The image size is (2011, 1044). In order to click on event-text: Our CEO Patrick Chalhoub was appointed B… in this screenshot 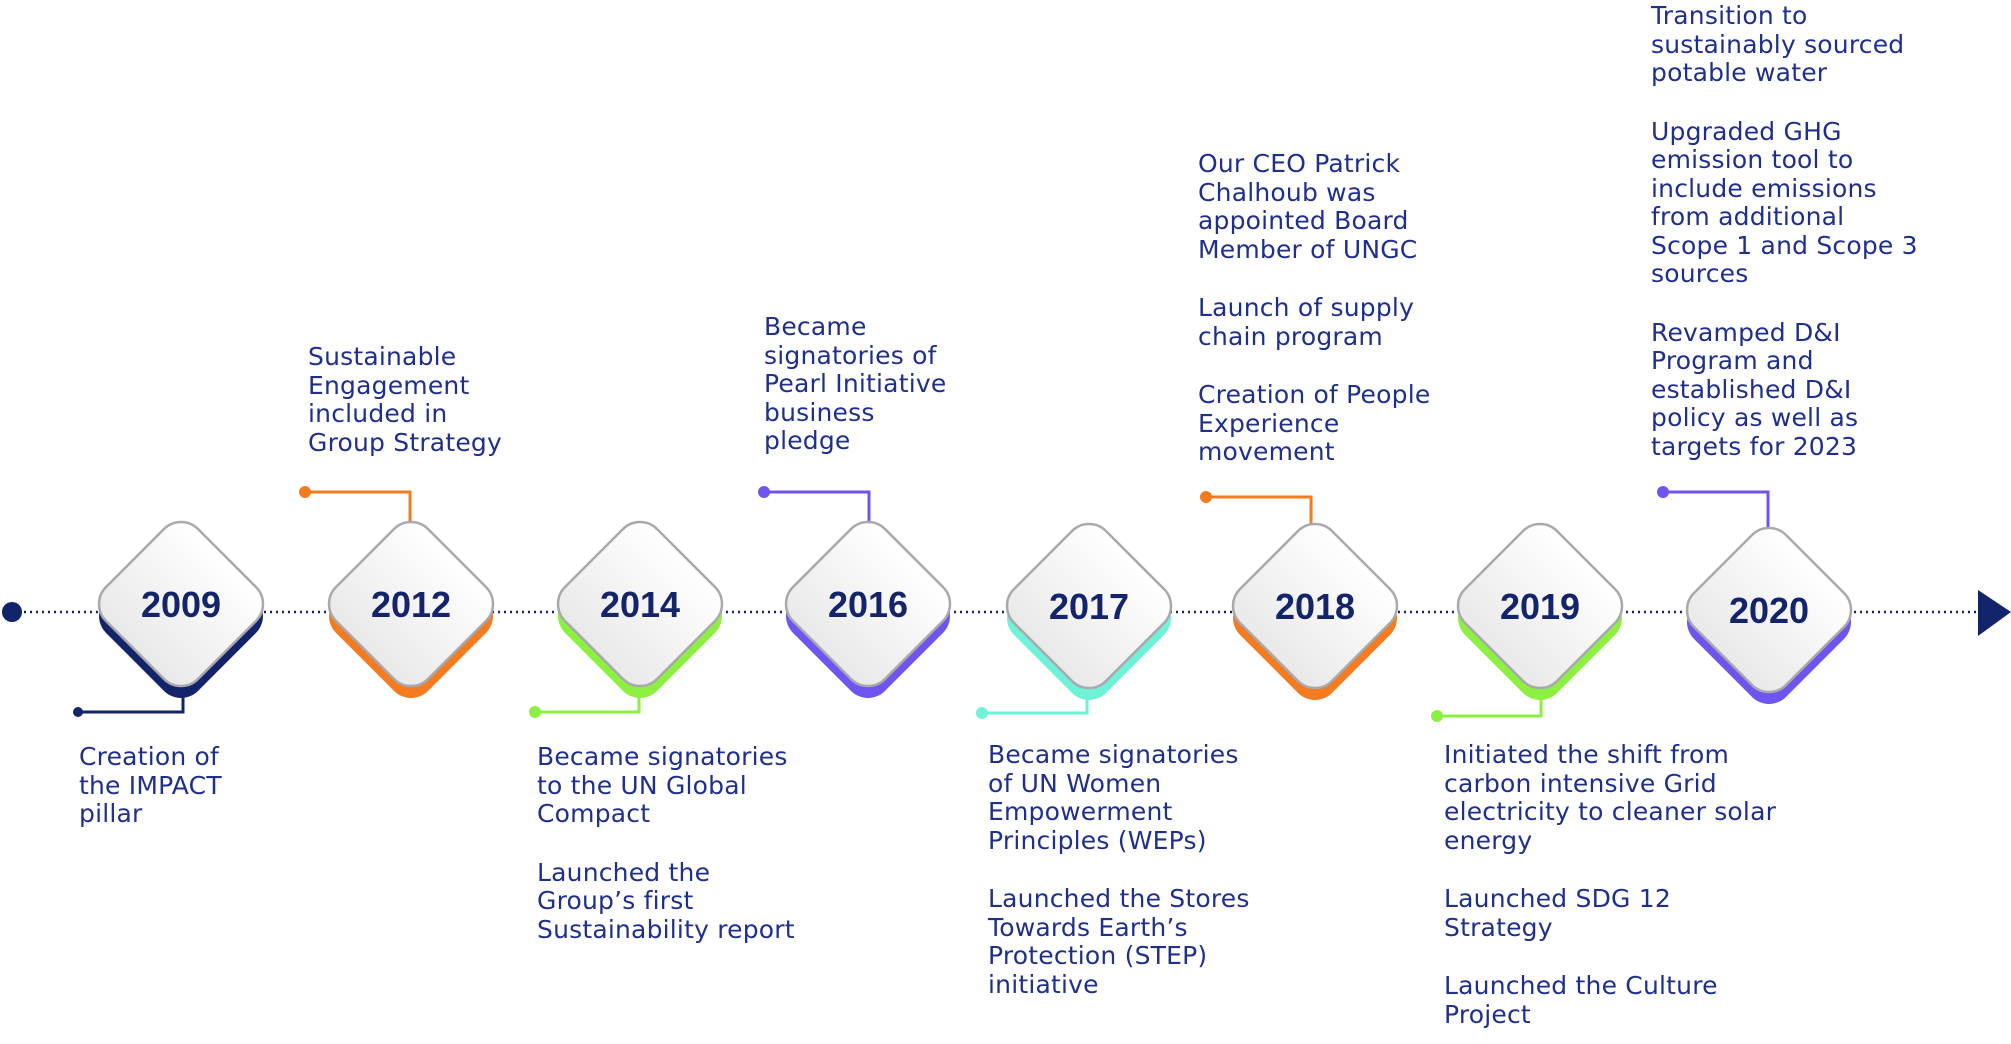, I will do `click(1308, 206)`.